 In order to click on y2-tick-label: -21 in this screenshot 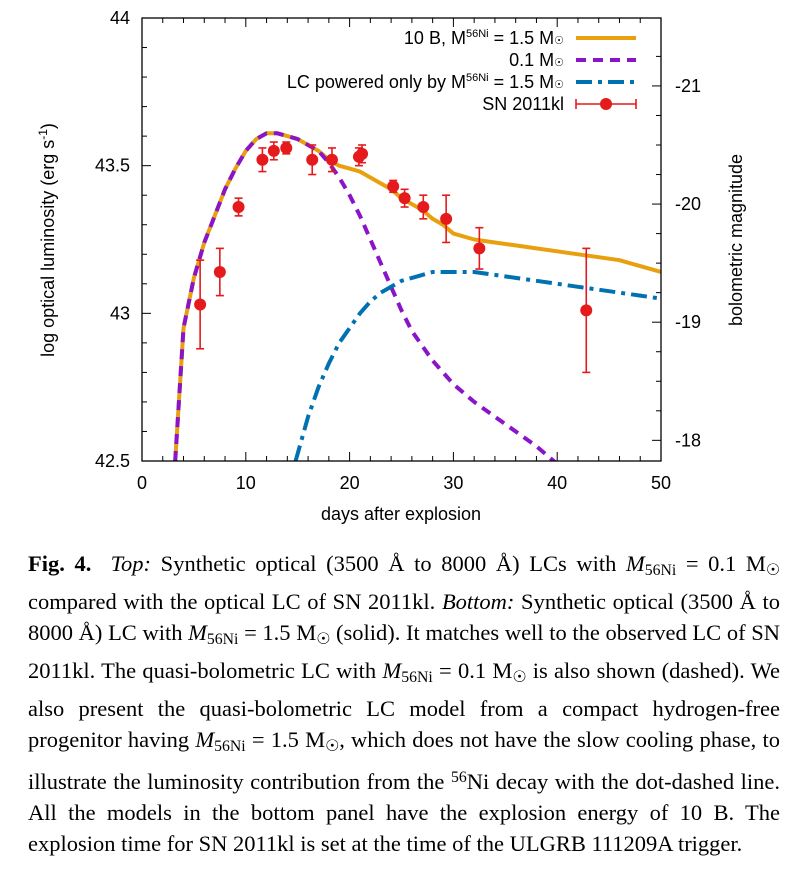, I will do `click(688, 86)`.